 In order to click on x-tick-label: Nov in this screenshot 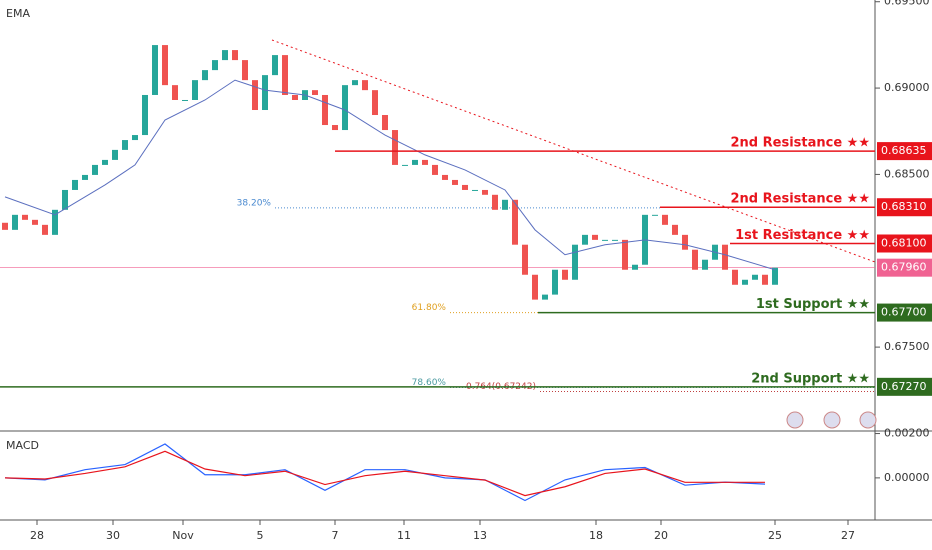, I will do `click(183, 535)`.